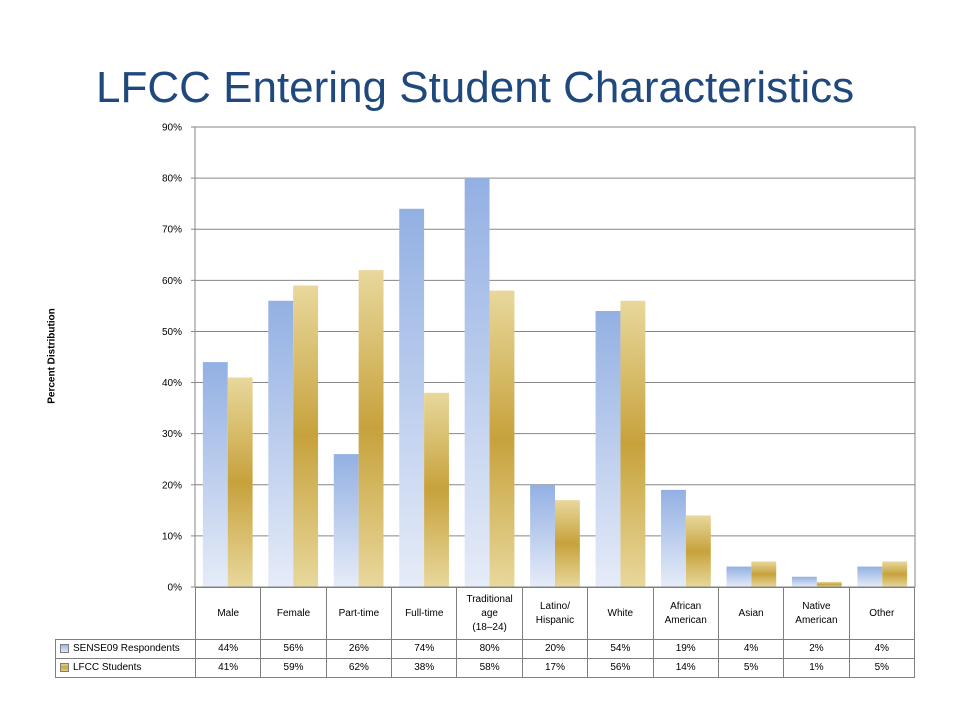  What do you see at coordinates (489, 668) in the screenshot?
I see `data-label: 58%` at bounding box center [489, 668].